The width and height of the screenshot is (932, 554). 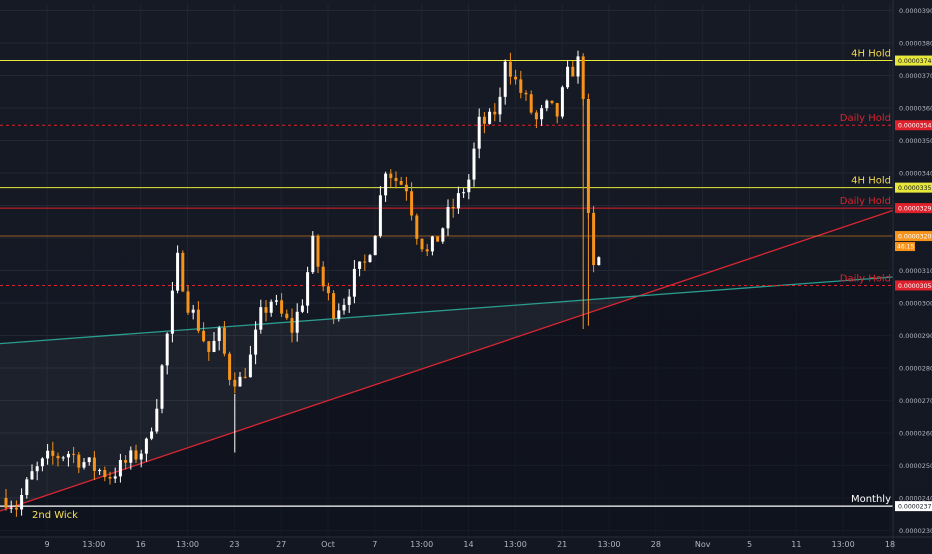 I want to click on price-tick-label: 0.00003900, so click(x=915, y=11).